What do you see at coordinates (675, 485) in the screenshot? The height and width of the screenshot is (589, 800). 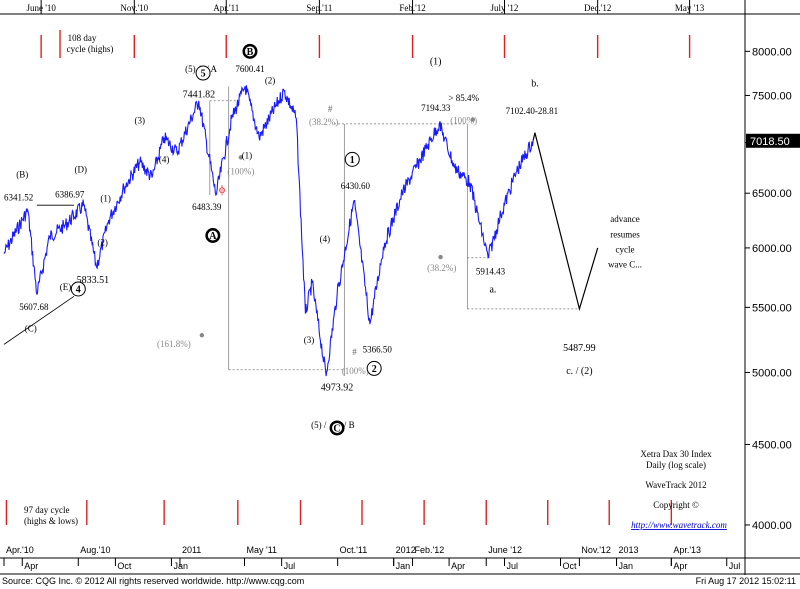 I see `brand-label: WaveTrack 2012` at bounding box center [675, 485].